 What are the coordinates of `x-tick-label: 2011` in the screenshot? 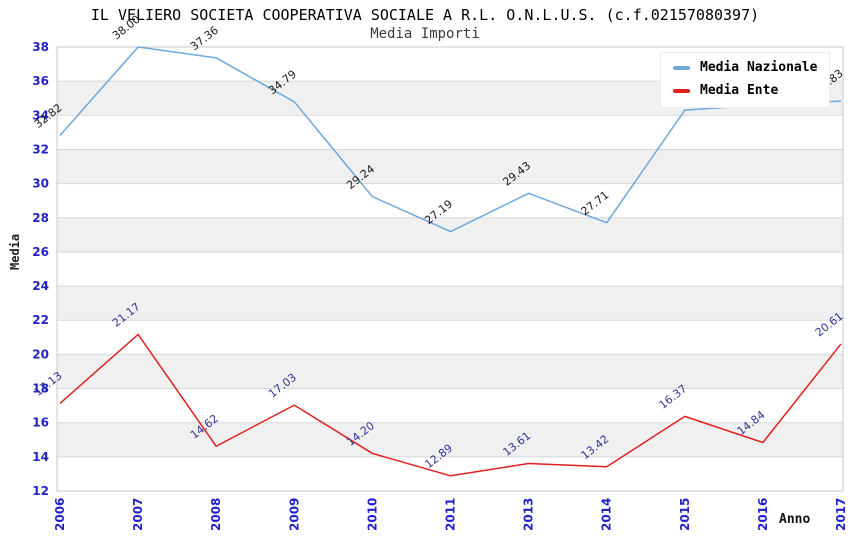 It's located at (451, 514).